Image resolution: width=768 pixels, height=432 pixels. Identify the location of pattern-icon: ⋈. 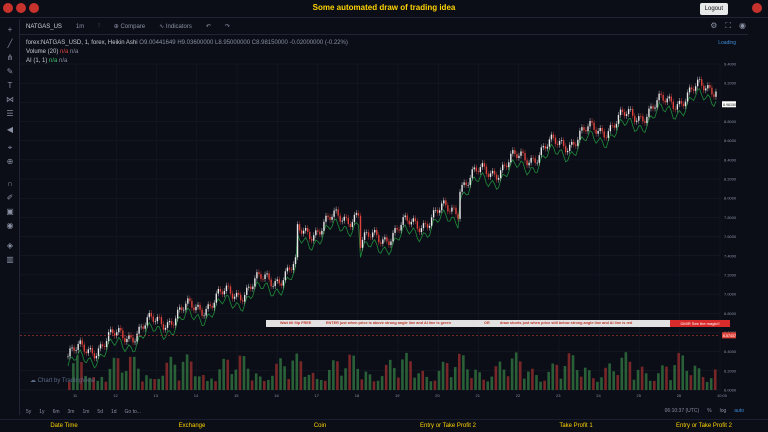
(10, 99).